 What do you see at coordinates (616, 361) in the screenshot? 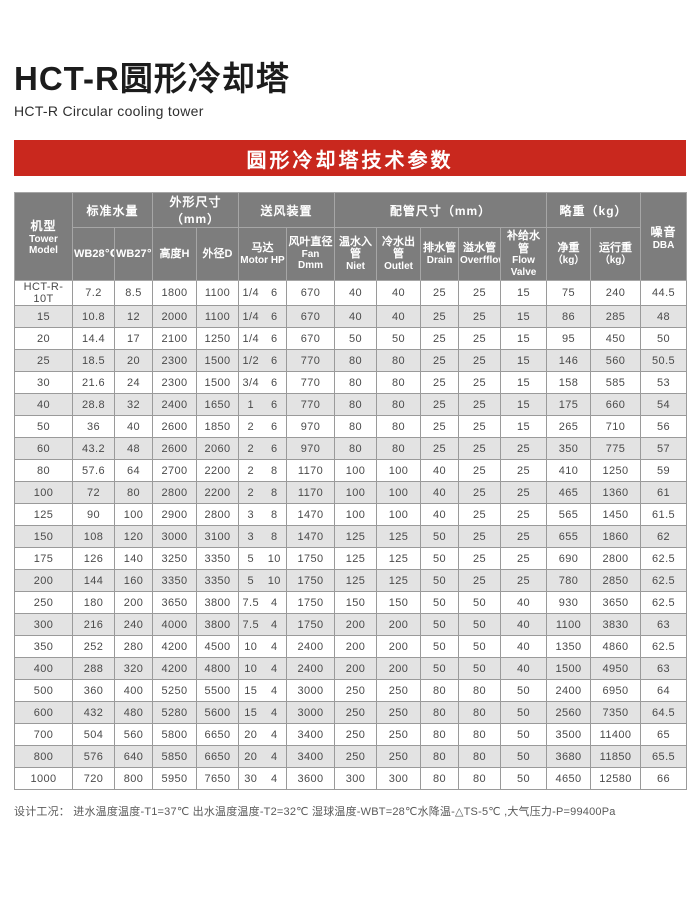
I see `table-cell: 560` at bounding box center [616, 361].